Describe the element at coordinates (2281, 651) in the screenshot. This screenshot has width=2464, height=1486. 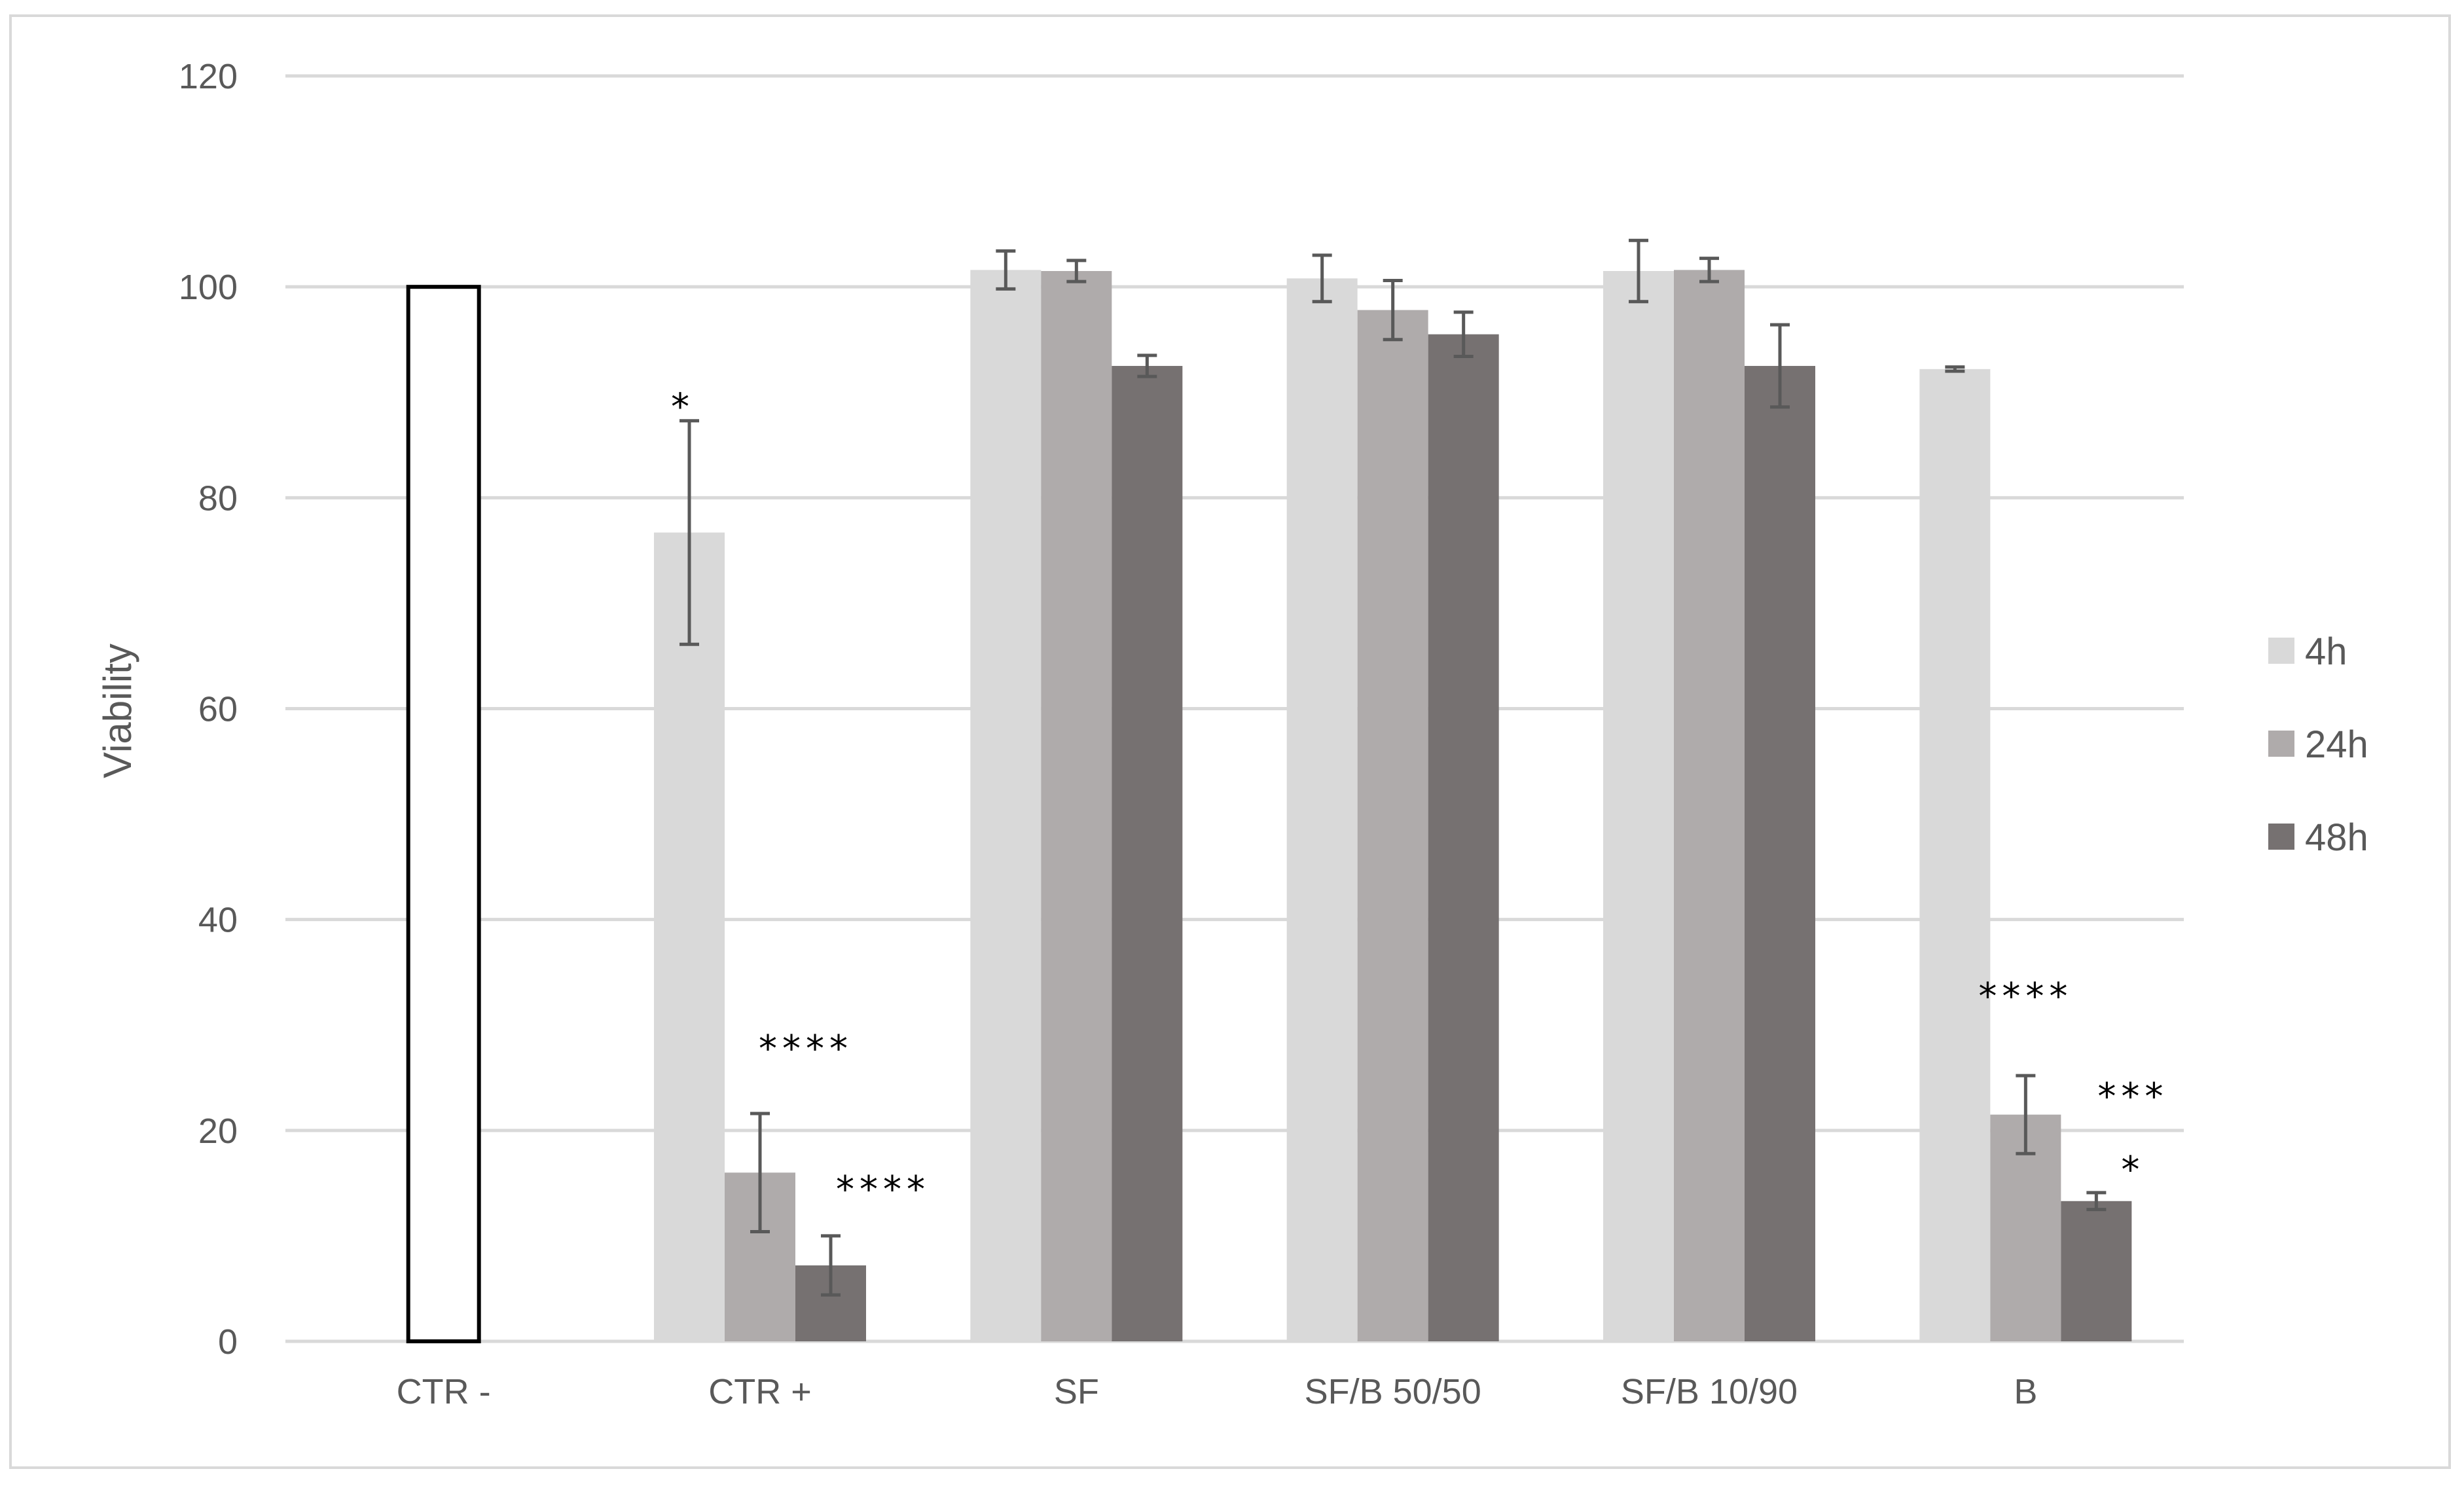
I see `legend-swatch-4h` at that location.